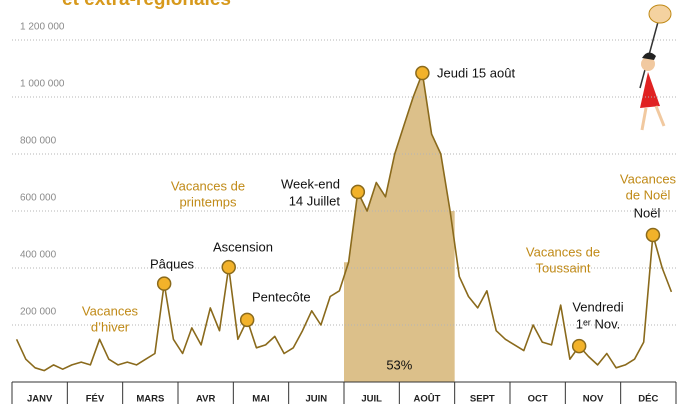  What do you see at coordinates (42, 84) in the screenshot?
I see `y-tick-label: 1 000 000` at bounding box center [42, 84].